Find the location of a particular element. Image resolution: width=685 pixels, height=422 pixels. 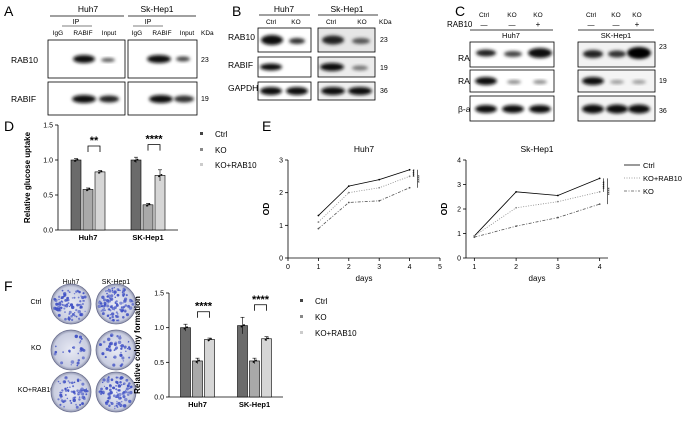

panel-letter-c: C is located at coordinates (460, 11).